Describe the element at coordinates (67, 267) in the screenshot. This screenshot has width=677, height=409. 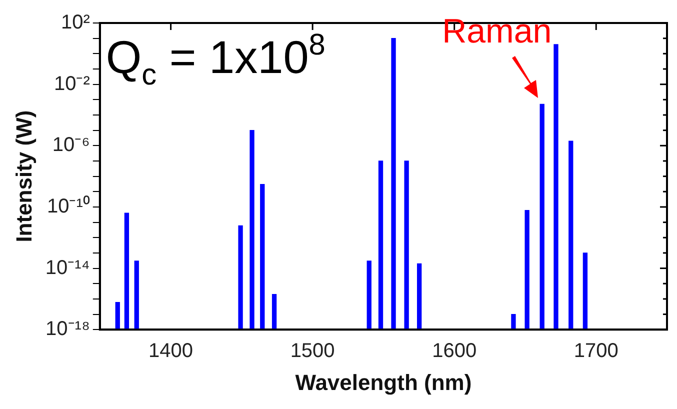
I see `y-tick-label: 10⁻¹⁴` at that location.